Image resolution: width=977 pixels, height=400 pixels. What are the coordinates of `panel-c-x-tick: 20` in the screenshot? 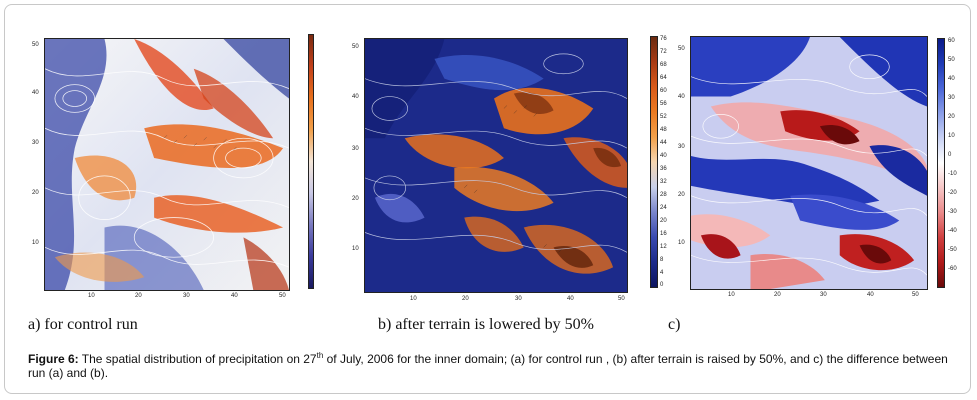 It's located at (777, 295).